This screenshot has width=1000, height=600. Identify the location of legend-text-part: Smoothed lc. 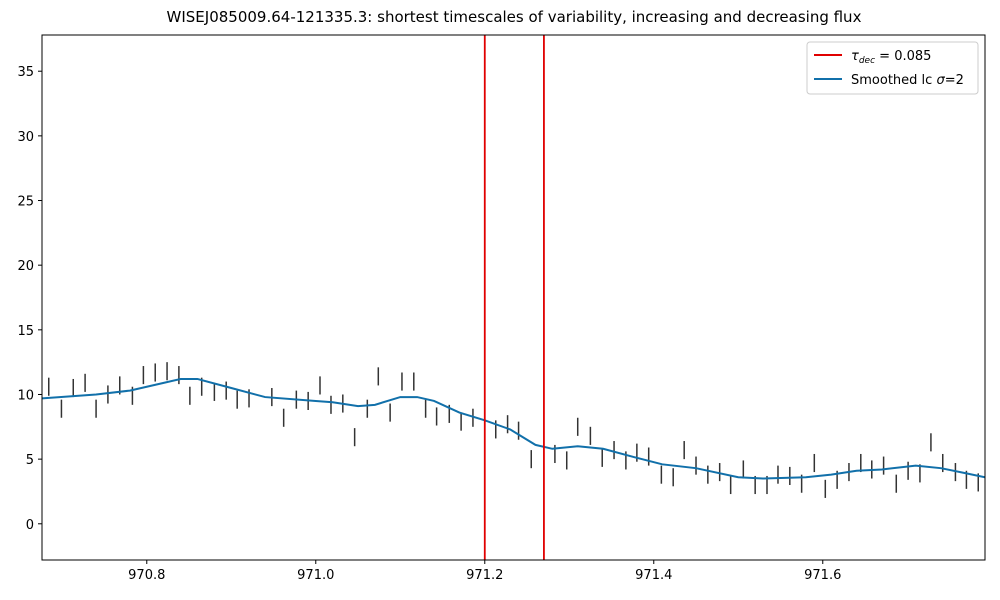
(893, 80).